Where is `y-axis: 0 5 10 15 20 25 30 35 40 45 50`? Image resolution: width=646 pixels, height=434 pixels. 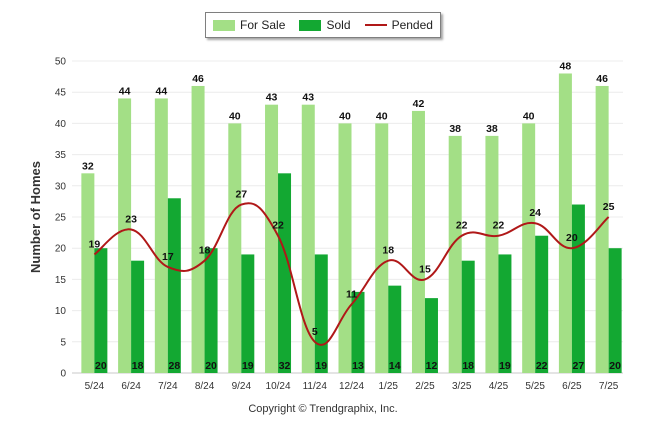
y-axis: 0 5 10 15 20 25 30 35 40 45 50 is located at coordinates (61, 218).